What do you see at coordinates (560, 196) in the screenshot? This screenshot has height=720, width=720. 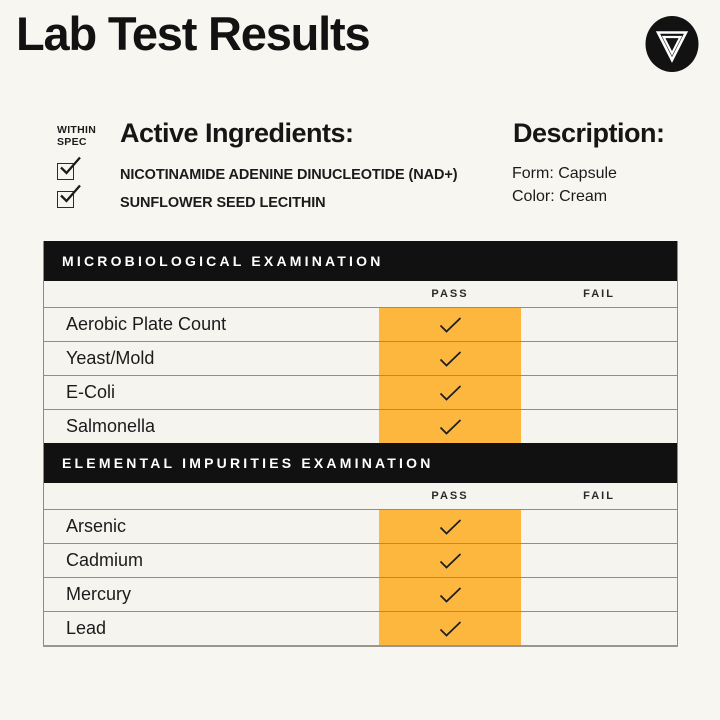 I see `description-color: Color: Cream` at bounding box center [560, 196].